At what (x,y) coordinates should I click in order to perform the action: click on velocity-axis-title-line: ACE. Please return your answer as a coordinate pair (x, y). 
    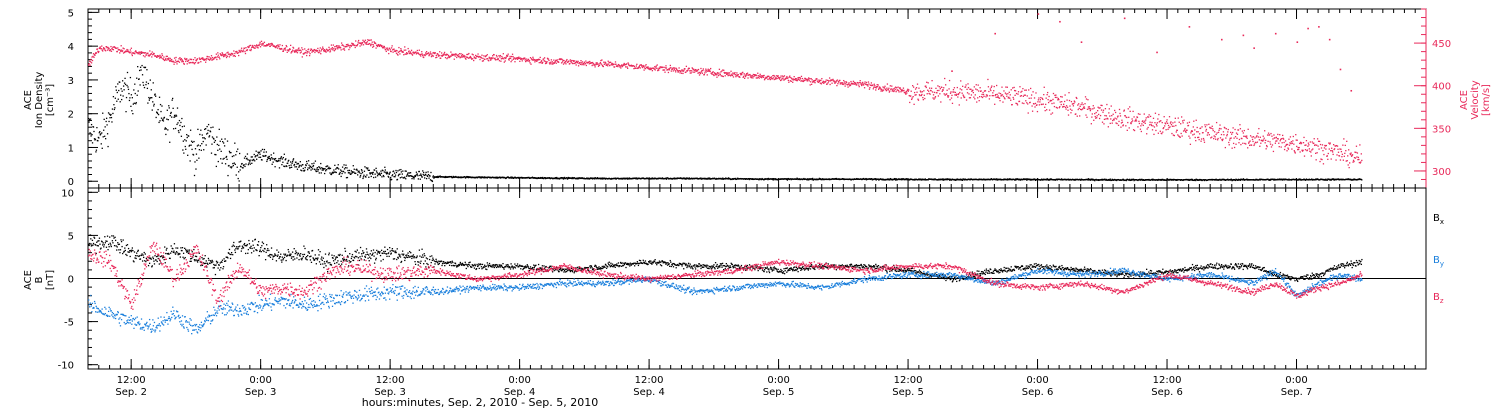
    Looking at the image, I should click on (1464, 100).